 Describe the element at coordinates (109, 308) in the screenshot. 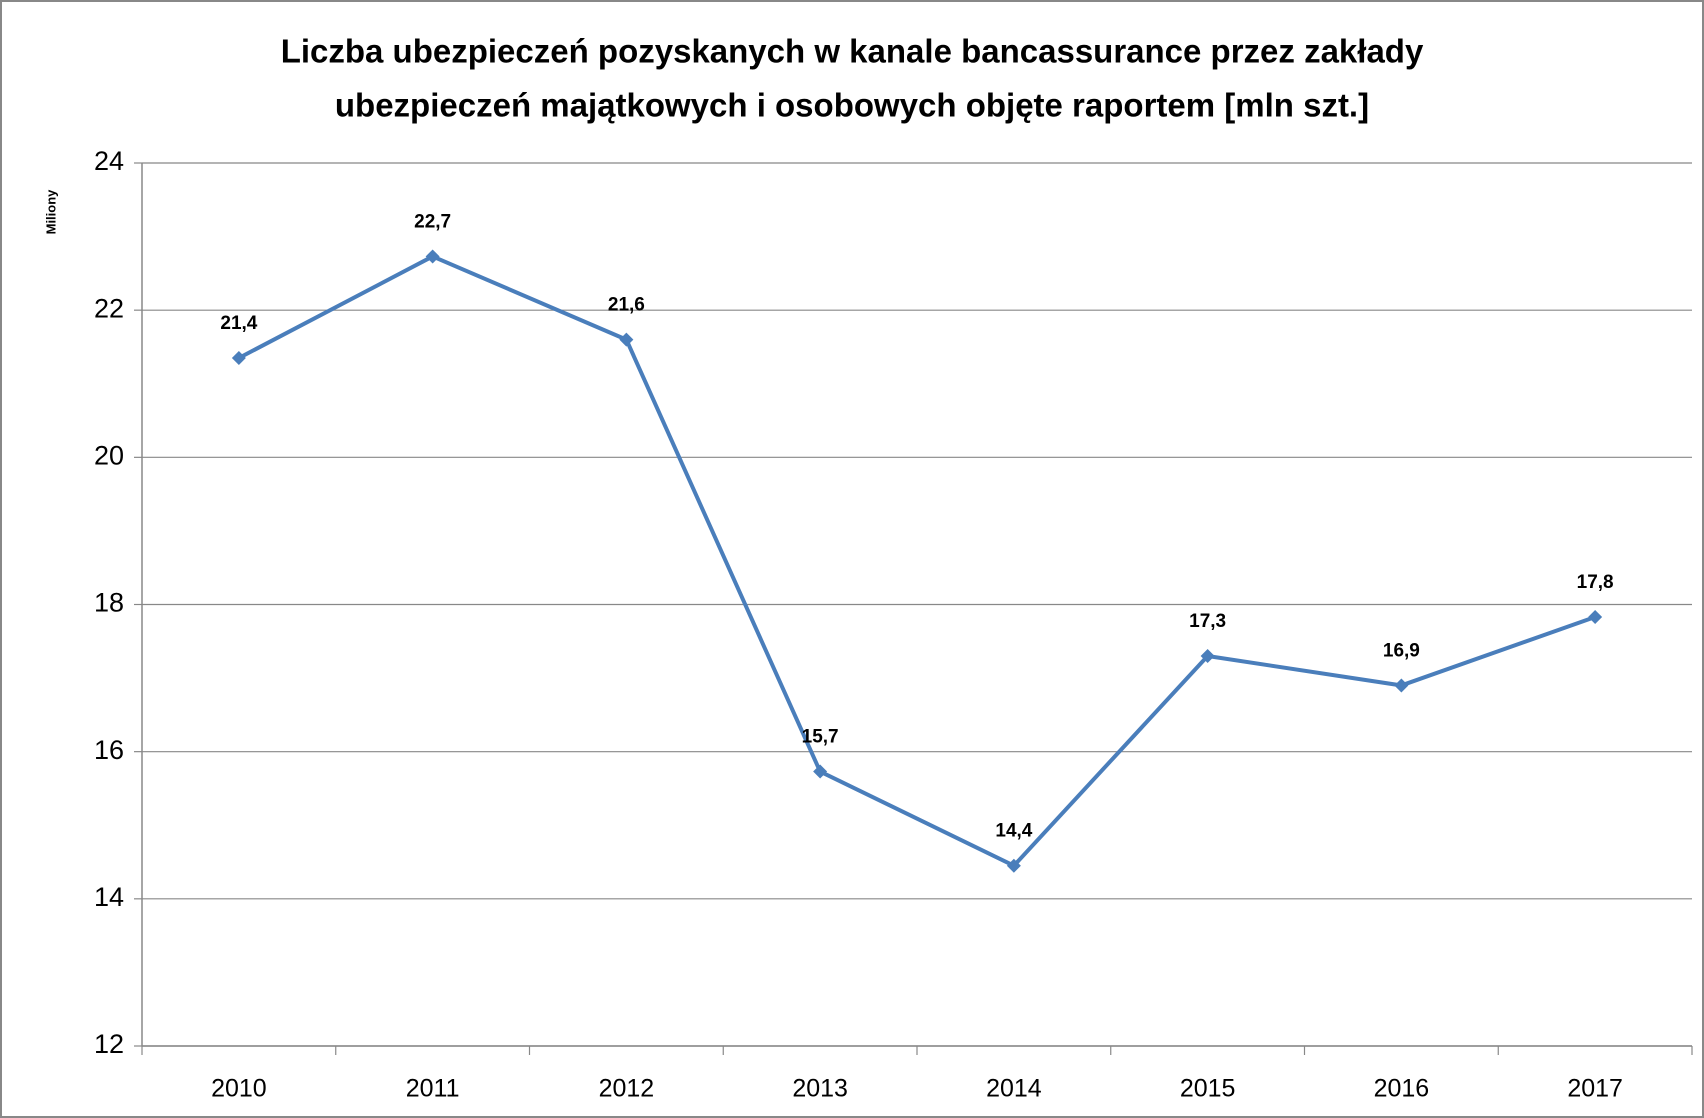

I see `y-tick-label: 22` at that location.